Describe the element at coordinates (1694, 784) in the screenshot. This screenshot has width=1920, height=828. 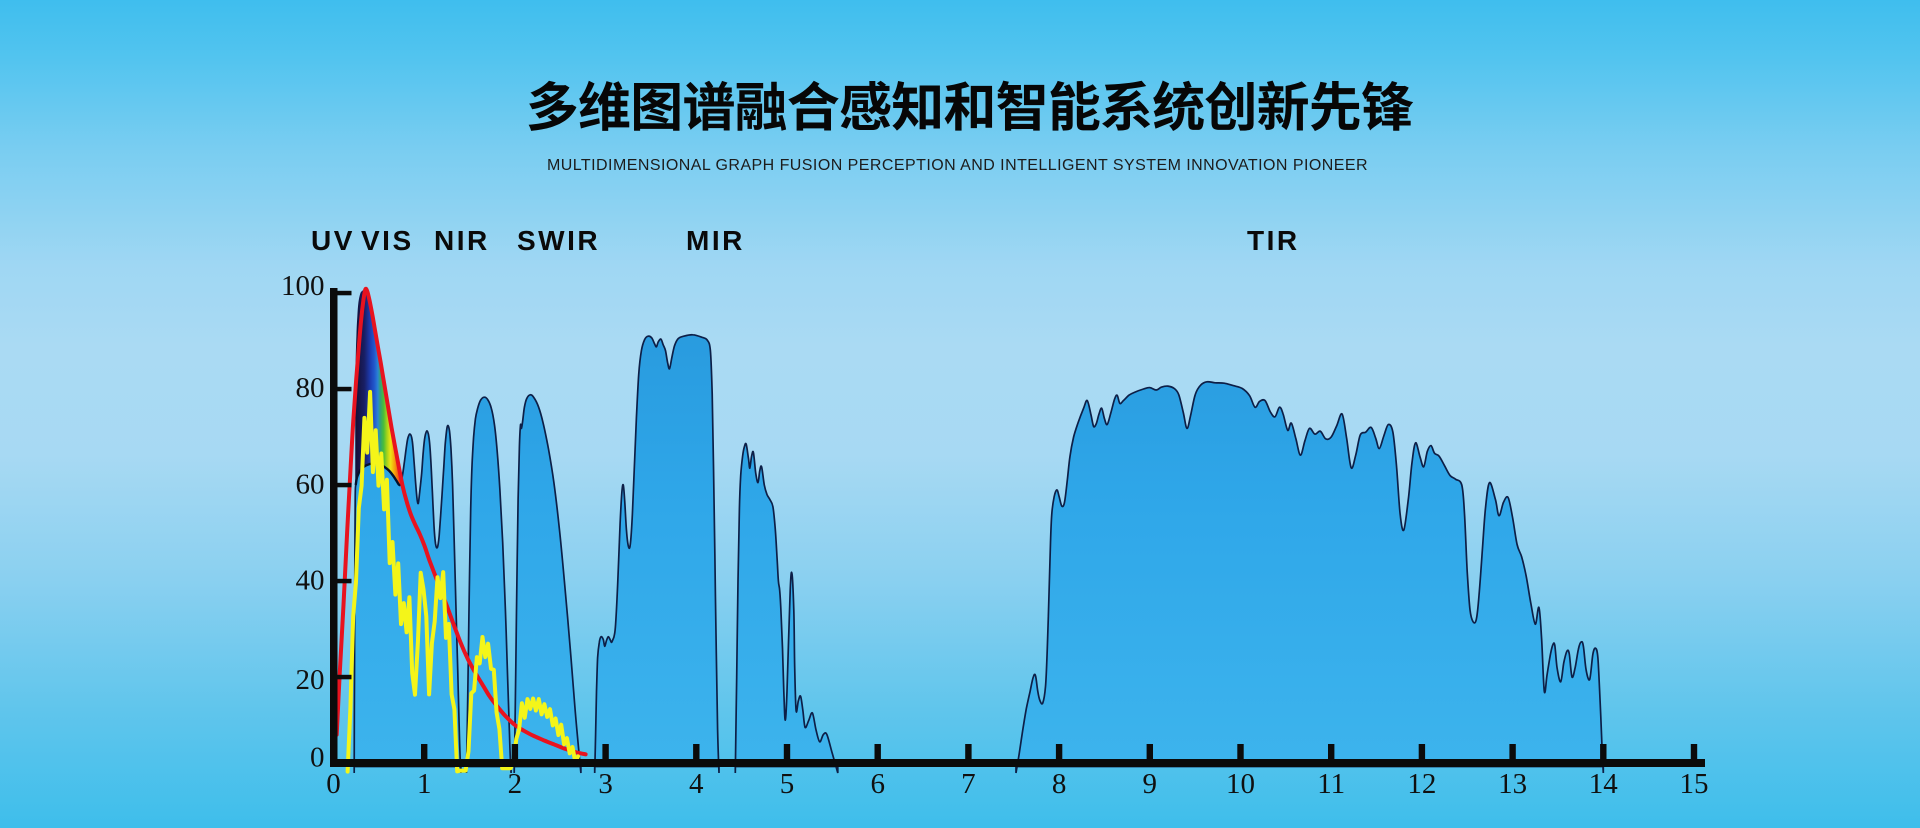
I see `svg-text: 15` at that location.